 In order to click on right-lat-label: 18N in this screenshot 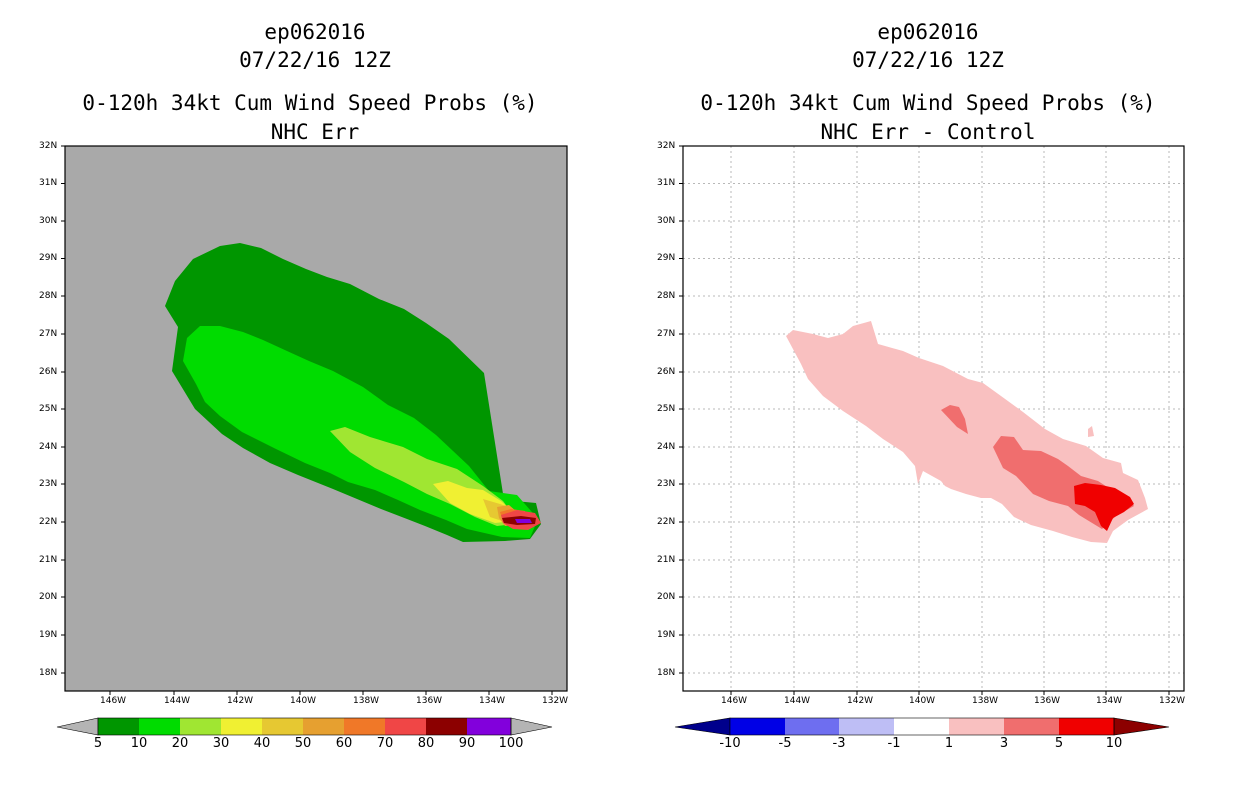, I will do `click(666, 673)`.